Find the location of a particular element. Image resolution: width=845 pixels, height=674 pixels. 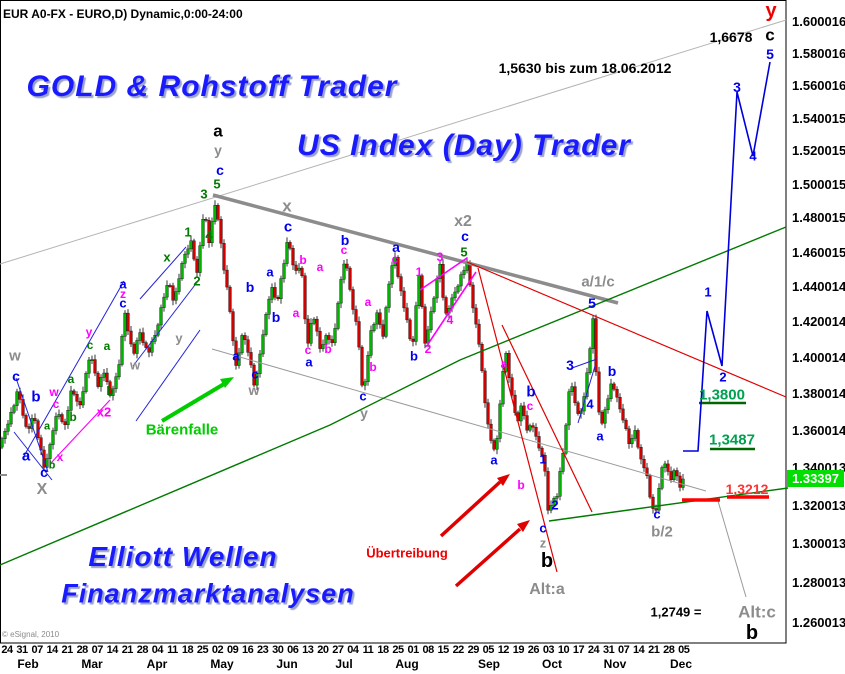

annotation-uebertreibung: Übertreibung is located at coordinates (407, 553).